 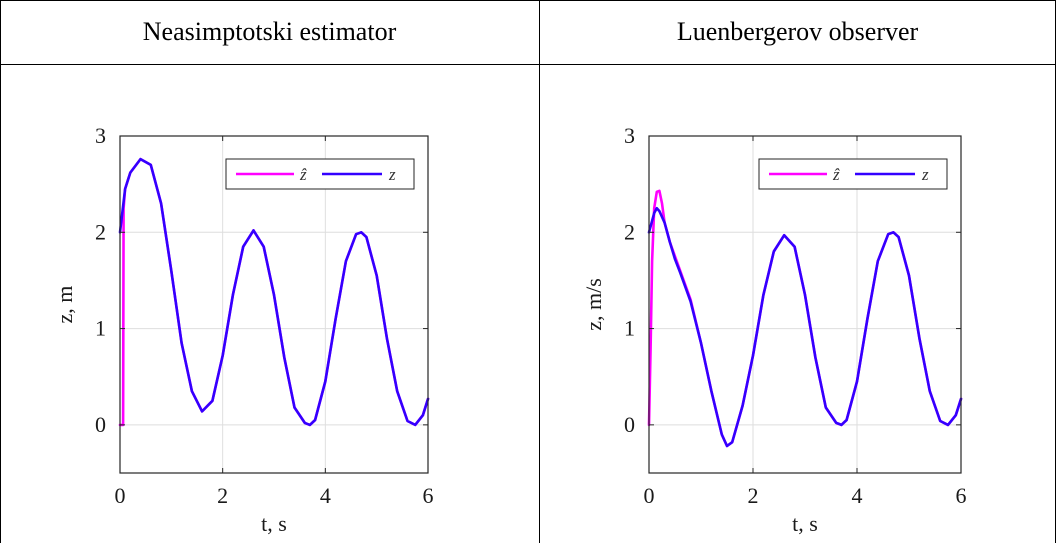 I want to click on header-right: Luenbergerov observer, so click(x=797, y=32).